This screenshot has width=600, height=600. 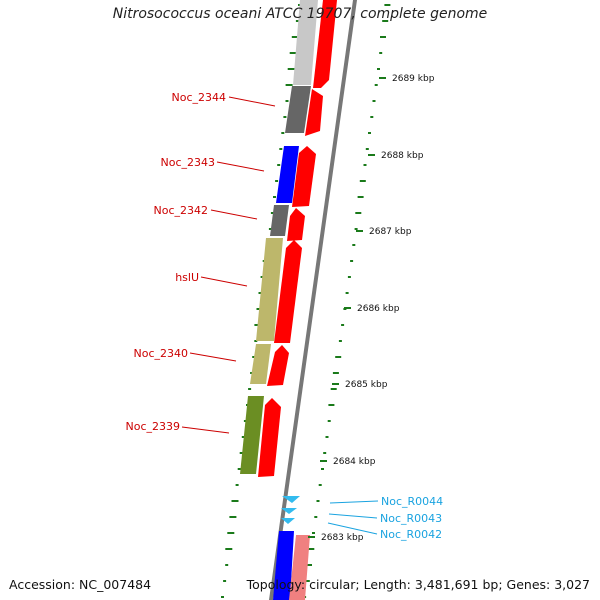 What do you see at coordinates (252, 435) in the screenshot?
I see `gene-block-olive` at bounding box center [252, 435].